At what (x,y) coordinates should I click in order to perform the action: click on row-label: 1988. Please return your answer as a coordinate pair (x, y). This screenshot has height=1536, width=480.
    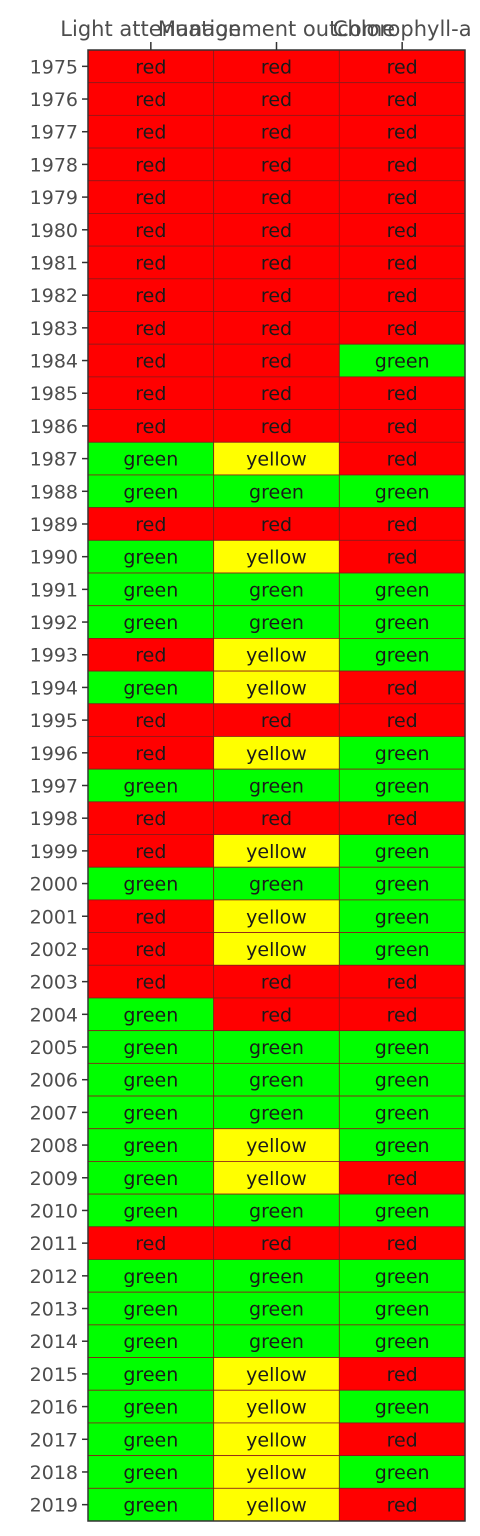
    Looking at the image, I should click on (54, 492).